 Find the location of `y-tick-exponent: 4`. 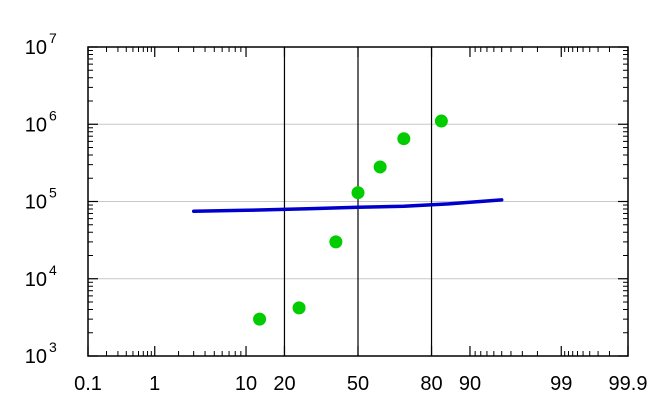

y-tick-exponent: 4 is located at coordinates (53, 270).